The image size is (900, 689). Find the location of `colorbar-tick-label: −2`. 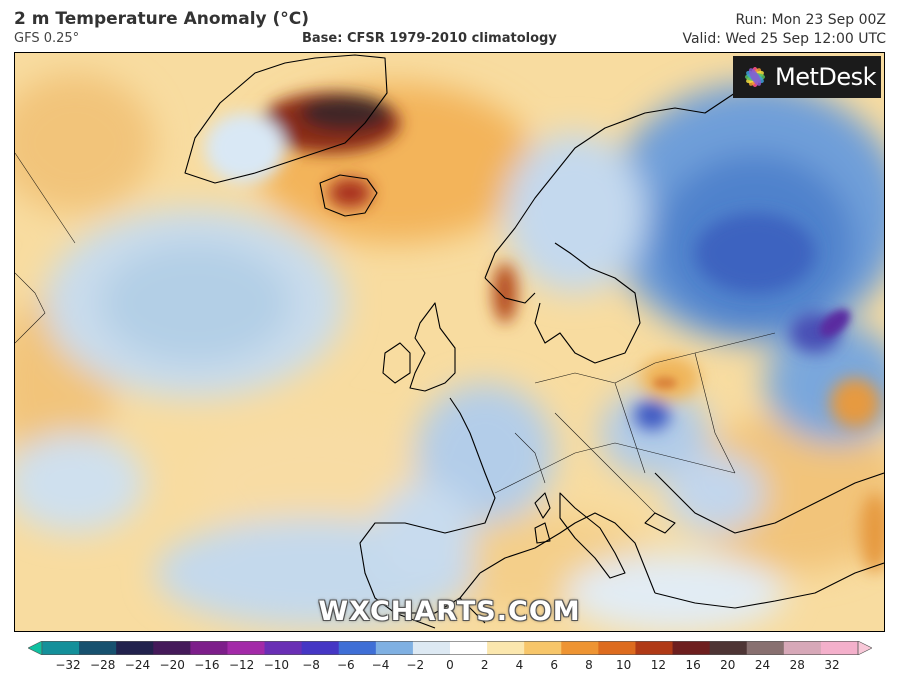

colorbar-tick-label: −2 is located at coordinates (415, 665).